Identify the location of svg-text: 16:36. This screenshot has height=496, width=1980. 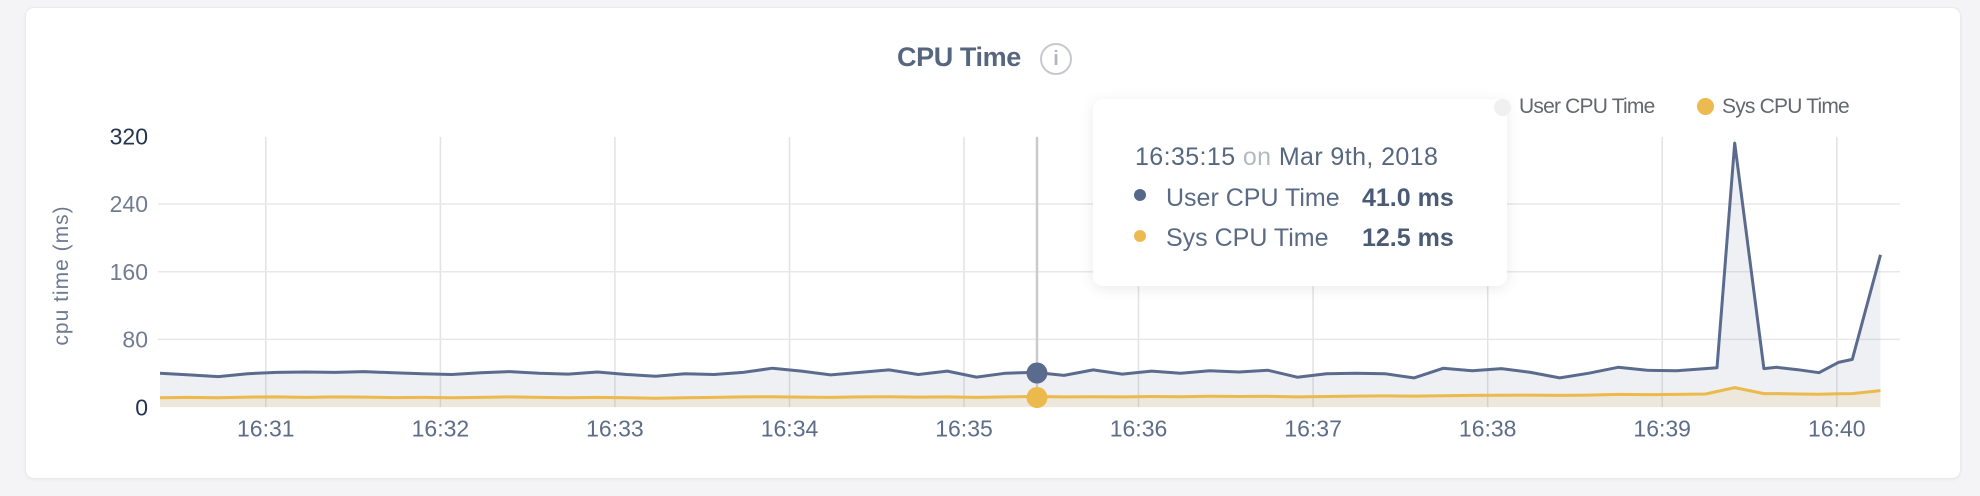
(1139, 429).